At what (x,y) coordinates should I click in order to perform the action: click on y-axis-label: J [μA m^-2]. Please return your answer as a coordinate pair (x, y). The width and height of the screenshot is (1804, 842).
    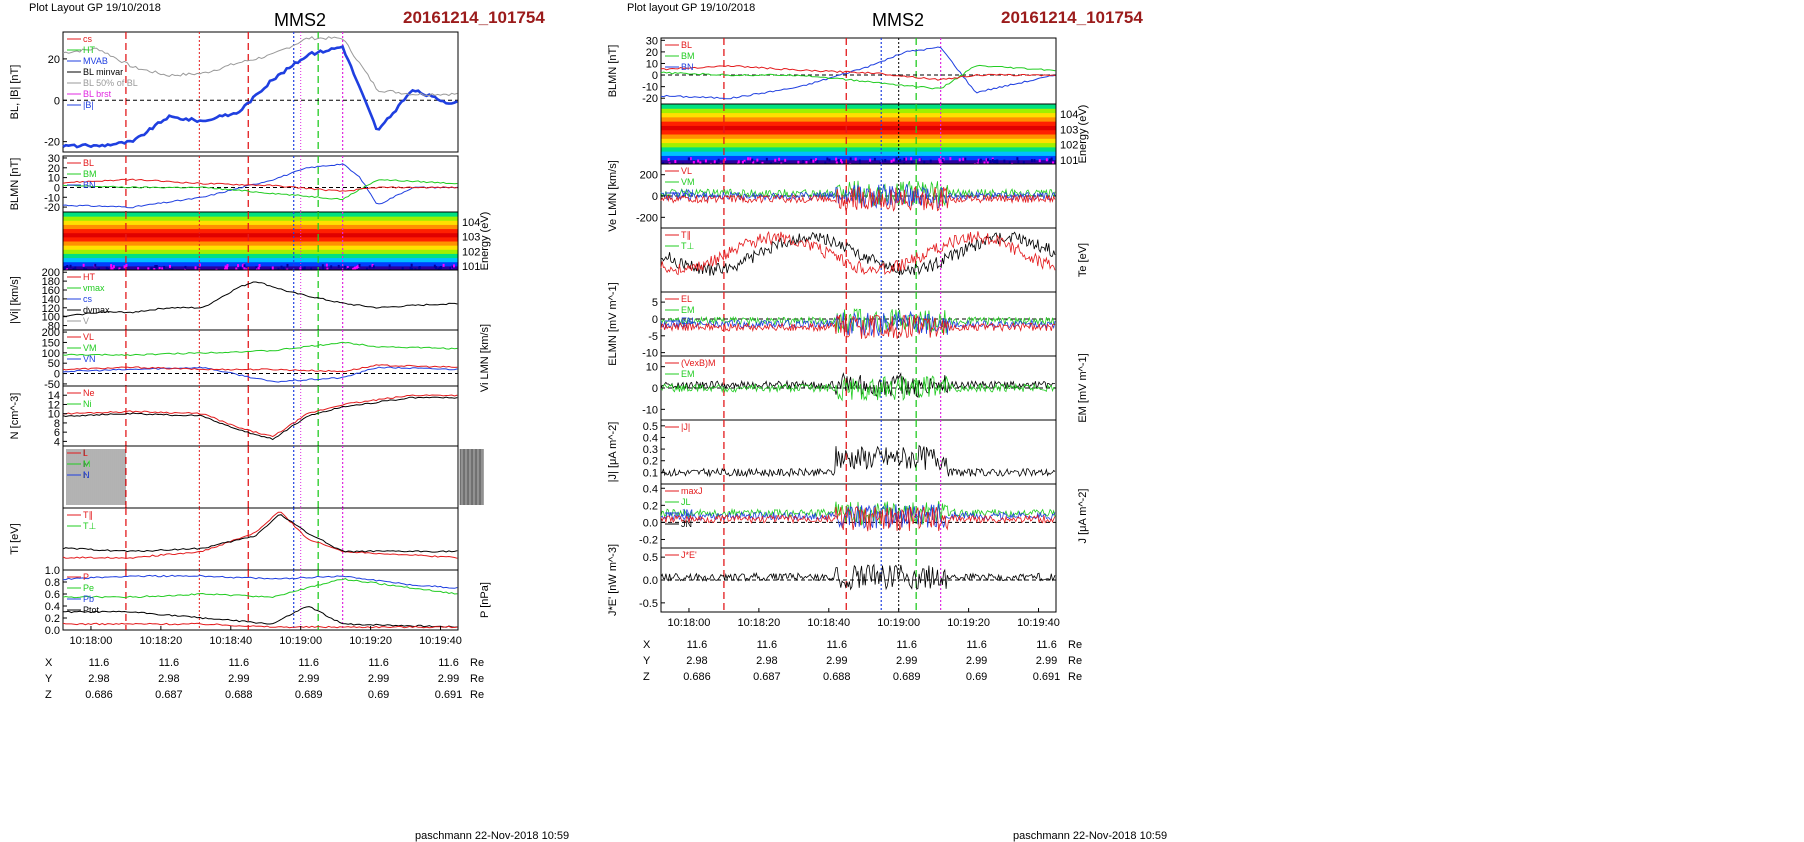
    Looking at the image, I should click on (1083, 516).